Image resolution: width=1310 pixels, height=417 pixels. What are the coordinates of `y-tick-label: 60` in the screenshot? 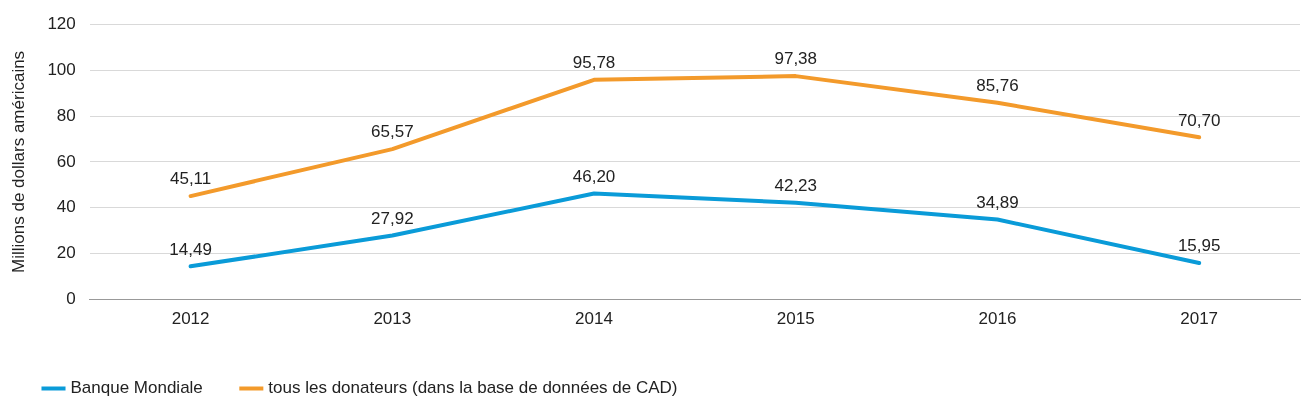 It's located at (66, 161).